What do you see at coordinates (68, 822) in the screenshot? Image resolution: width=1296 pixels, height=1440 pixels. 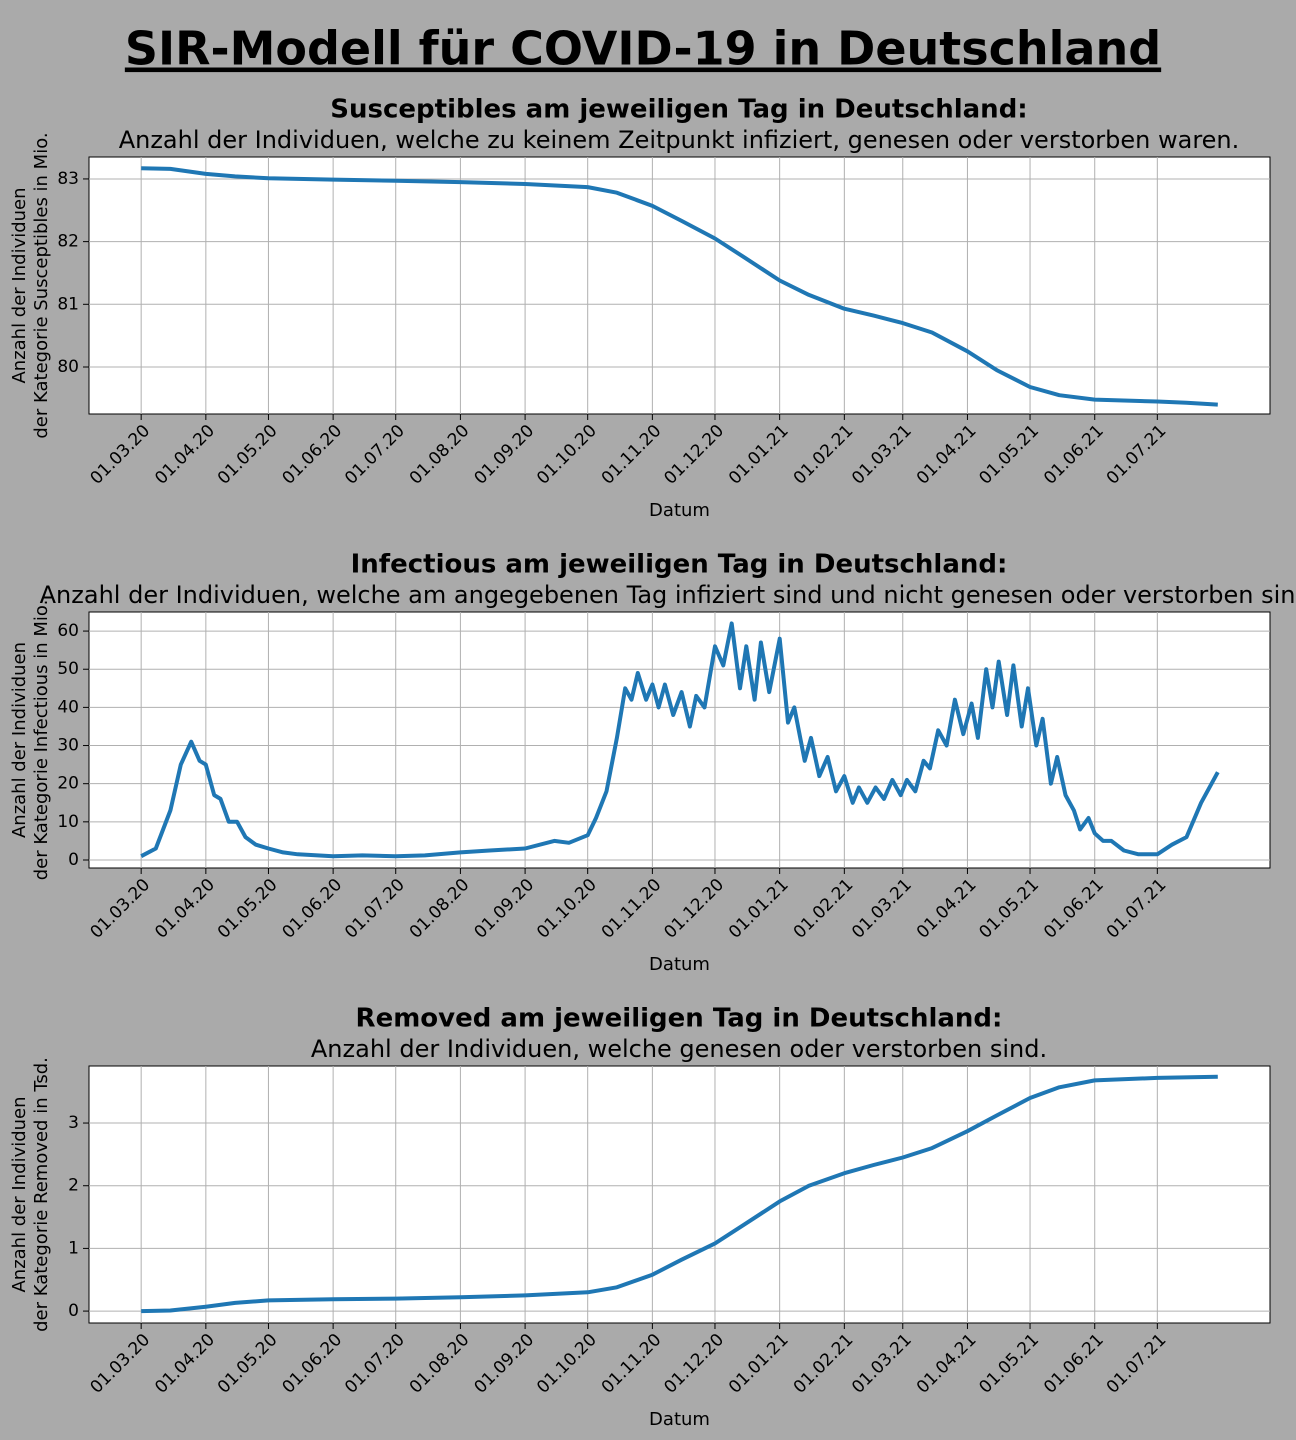 I see `y-tick-label: 10` at bounding box center [68, 822].